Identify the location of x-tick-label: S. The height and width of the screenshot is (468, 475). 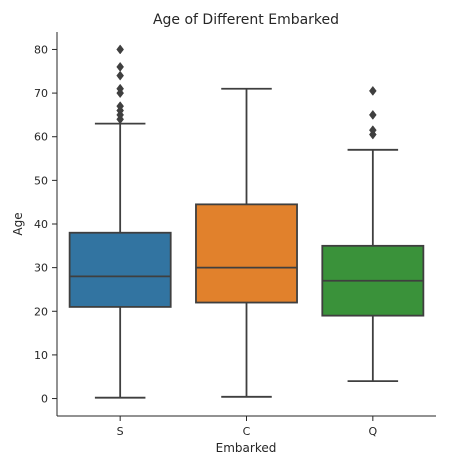
(120, 431).